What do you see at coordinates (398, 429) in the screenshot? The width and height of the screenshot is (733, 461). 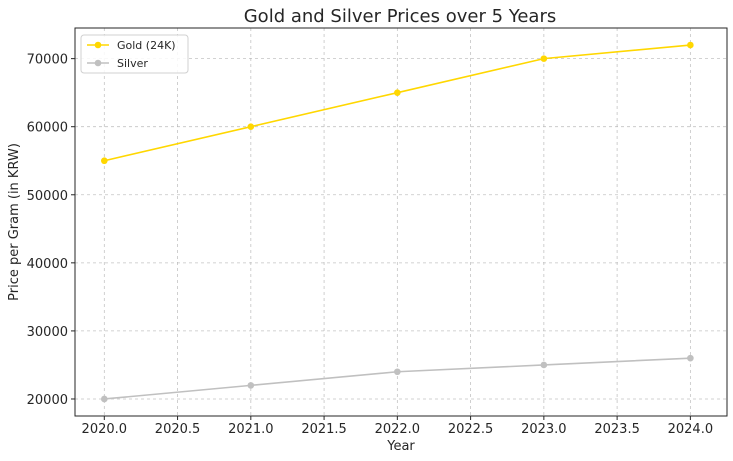 I see `x-tick-label: 2022.0` at bounding box center [398, 429].